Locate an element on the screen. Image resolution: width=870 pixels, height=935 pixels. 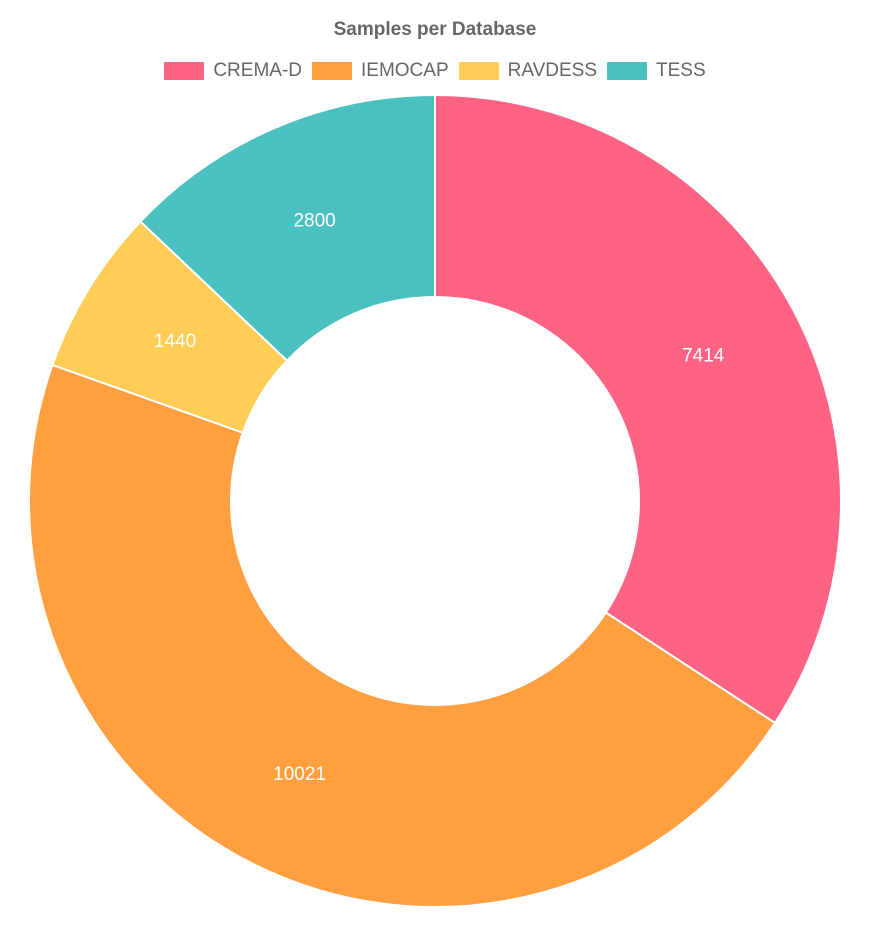
legend-item-ravdess: RAVDESS is located at coordinates (528, 71).